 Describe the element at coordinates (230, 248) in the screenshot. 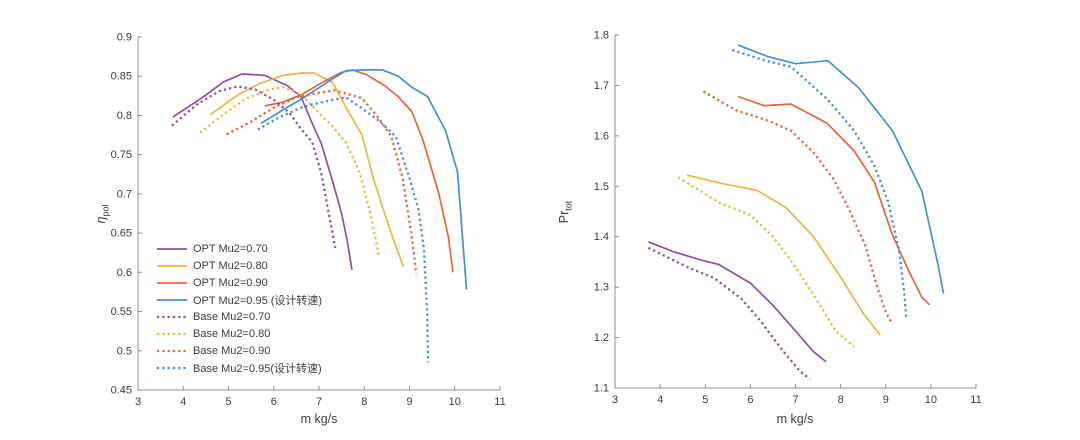

I see `legend-label: OPT Mu2=0.70` at that location.